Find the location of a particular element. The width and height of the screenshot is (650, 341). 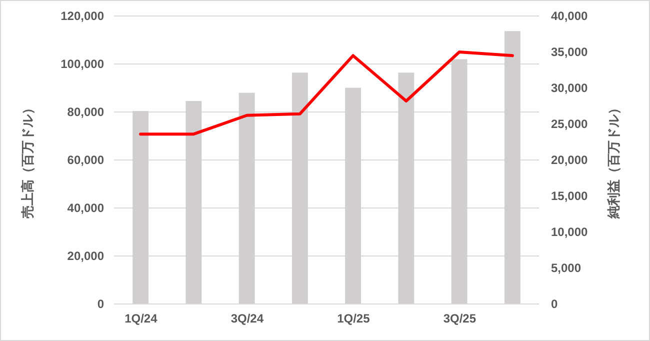

y-tick-label: 0 is located at coordinates (100, 303).